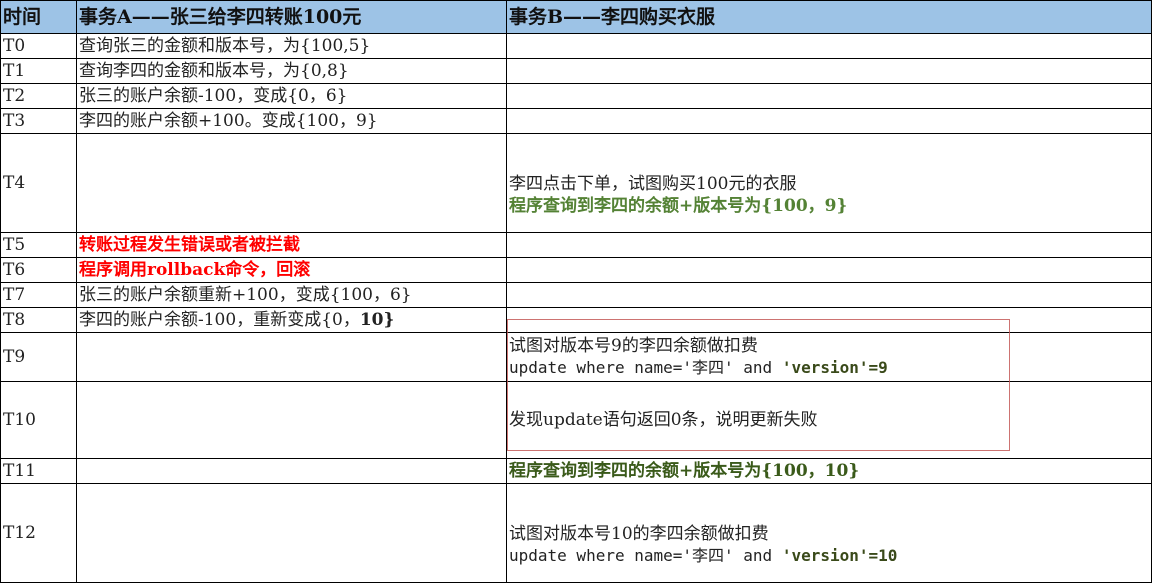 The width and height of the screenshot is (1154, 583). Describe the element at coordinates (38, 96) in the screenshot. I see `time-cell: T2` at that location.